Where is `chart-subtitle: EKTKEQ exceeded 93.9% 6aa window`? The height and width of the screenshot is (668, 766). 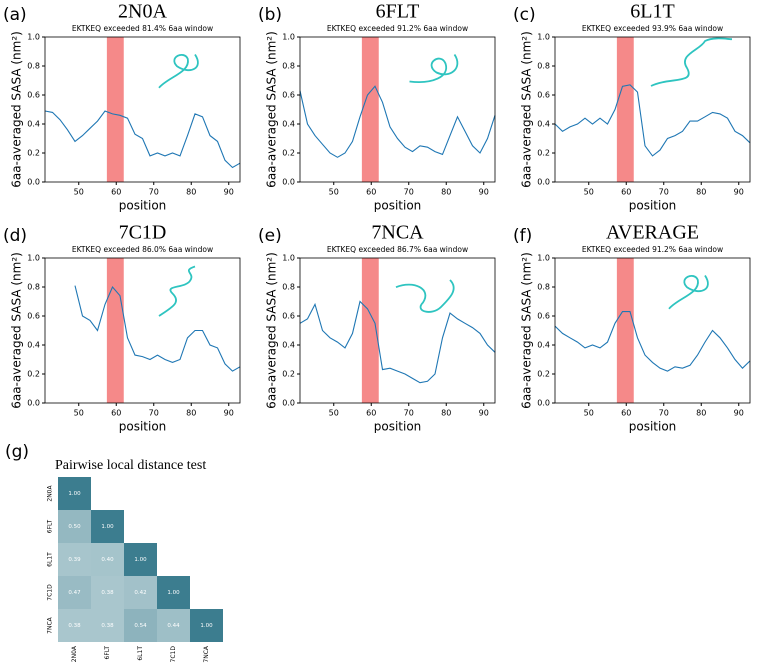 chart-subtitle: EKTKEQ exceeded 93.9% 6aa window is located at coordinates (652, 28).